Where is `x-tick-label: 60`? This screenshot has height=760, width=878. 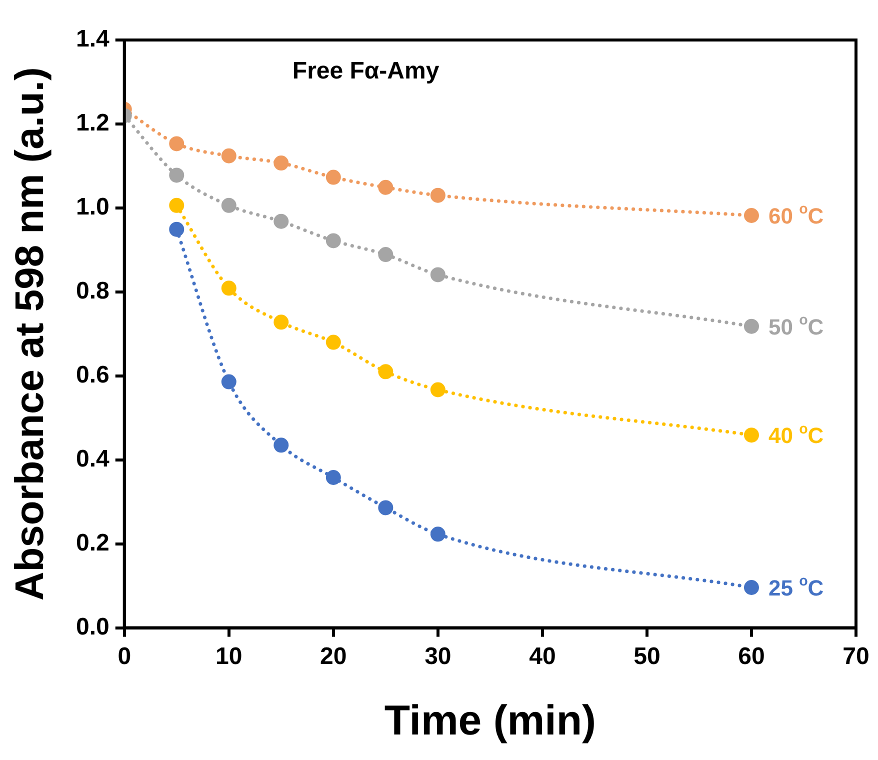 x-tick-label: 60 is located at coordinates (751, 656).